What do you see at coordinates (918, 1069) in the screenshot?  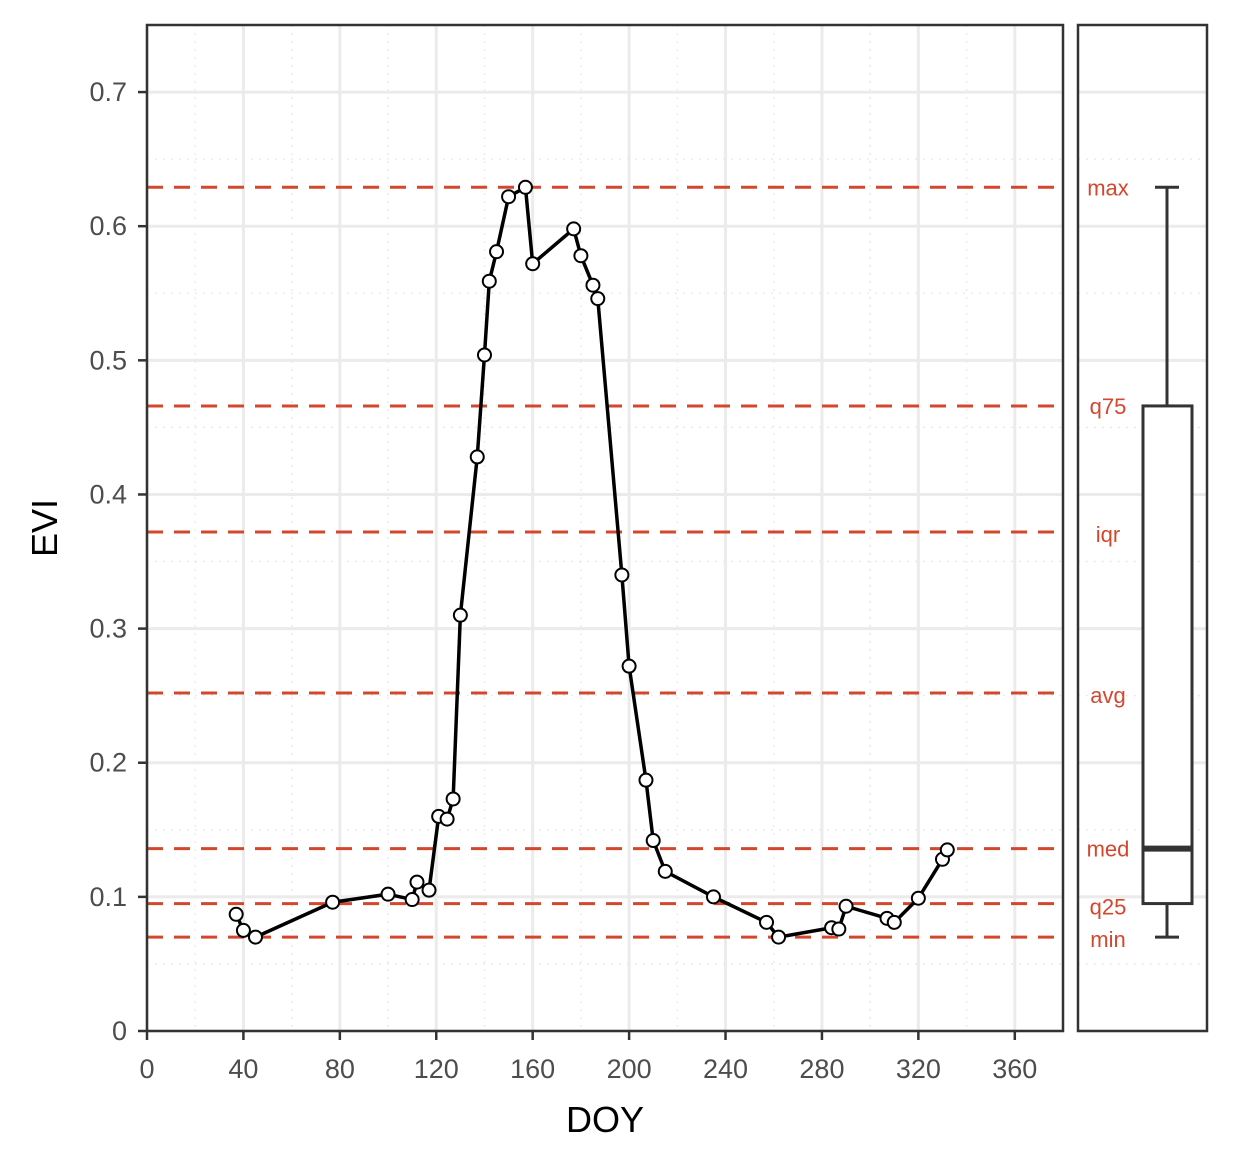 I see `x-tick-label: 320` at bounding box center [918, 1069].